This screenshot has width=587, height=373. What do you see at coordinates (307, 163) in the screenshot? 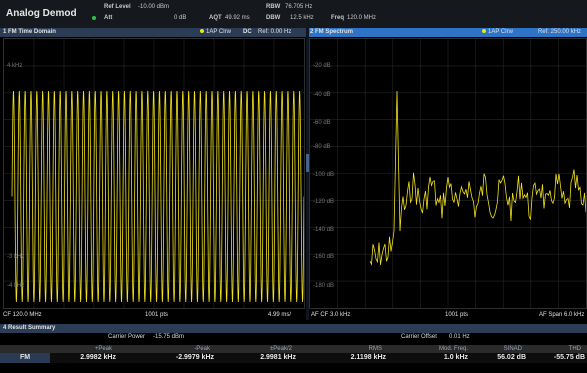
I see `splitter-handle` at bounding box center [307, 163].